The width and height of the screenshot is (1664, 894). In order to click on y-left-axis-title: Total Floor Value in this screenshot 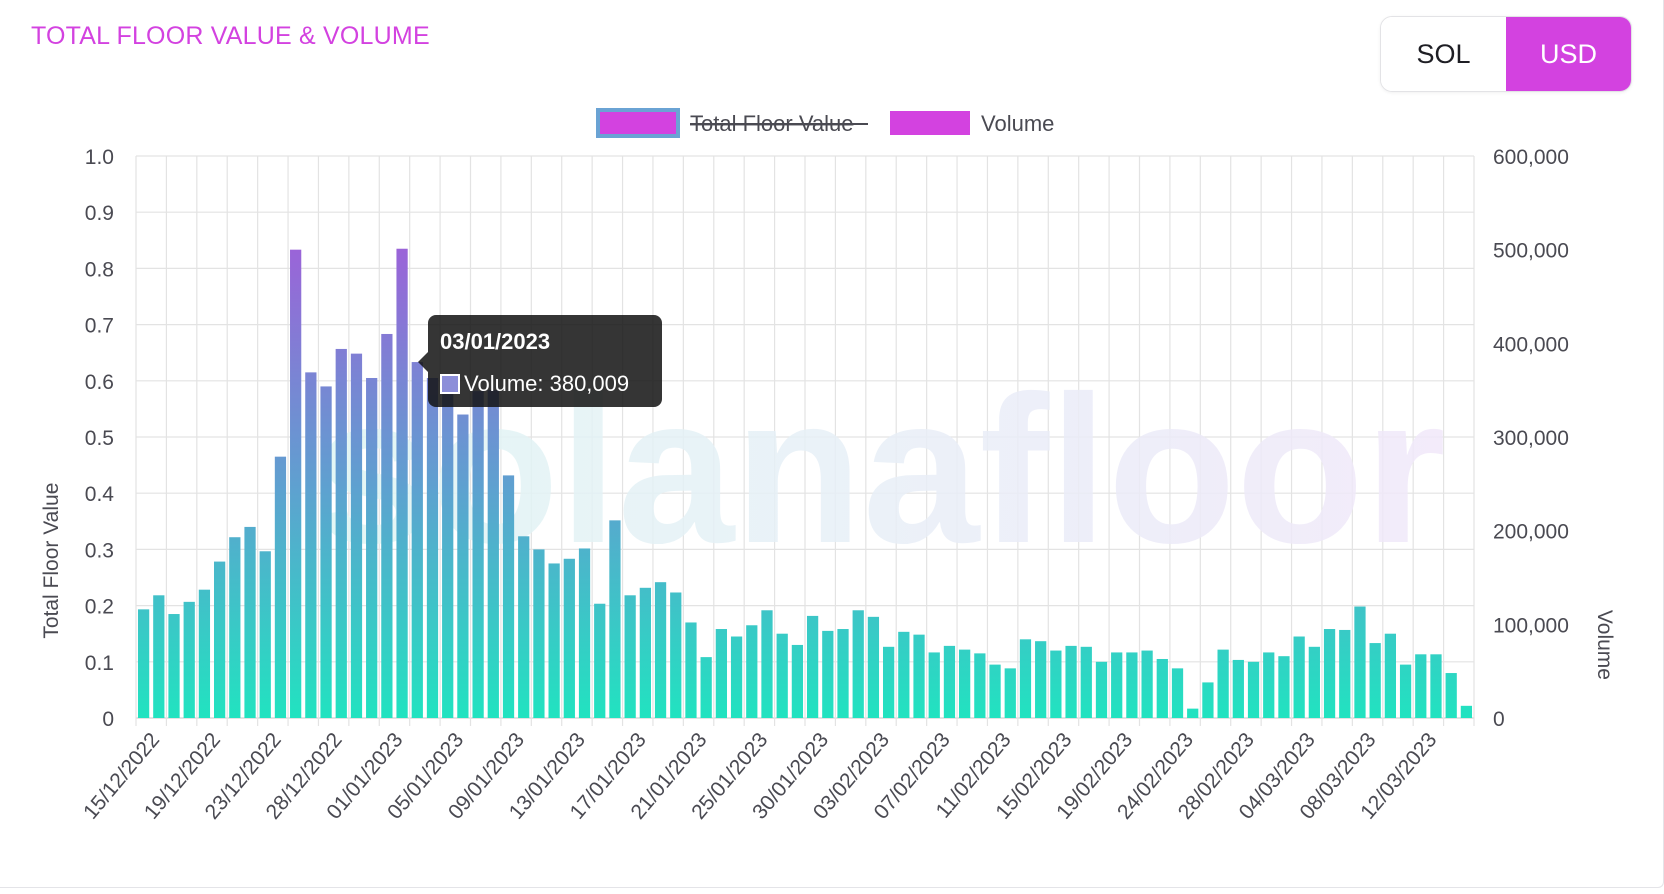, I will do `click(51, 561)`.